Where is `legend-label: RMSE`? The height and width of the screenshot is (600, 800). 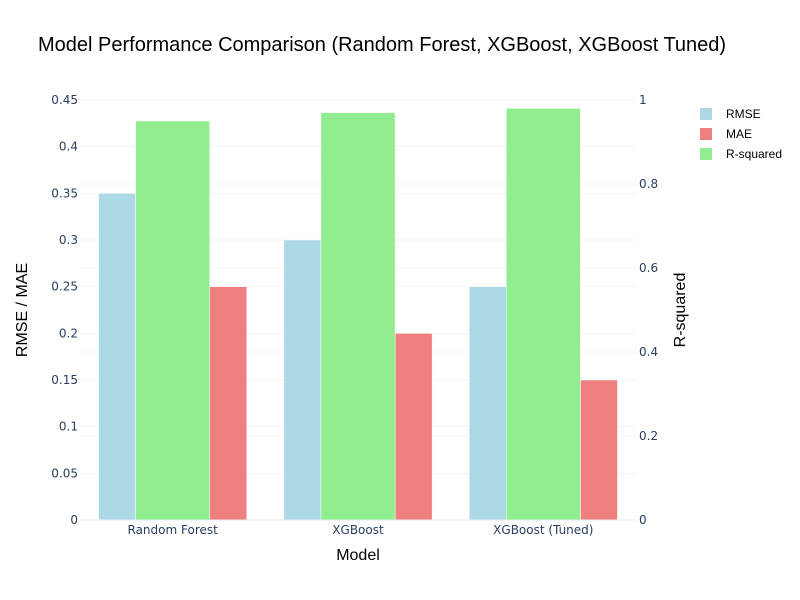 legend-label: RMSE is located at coordinates (743, 114).